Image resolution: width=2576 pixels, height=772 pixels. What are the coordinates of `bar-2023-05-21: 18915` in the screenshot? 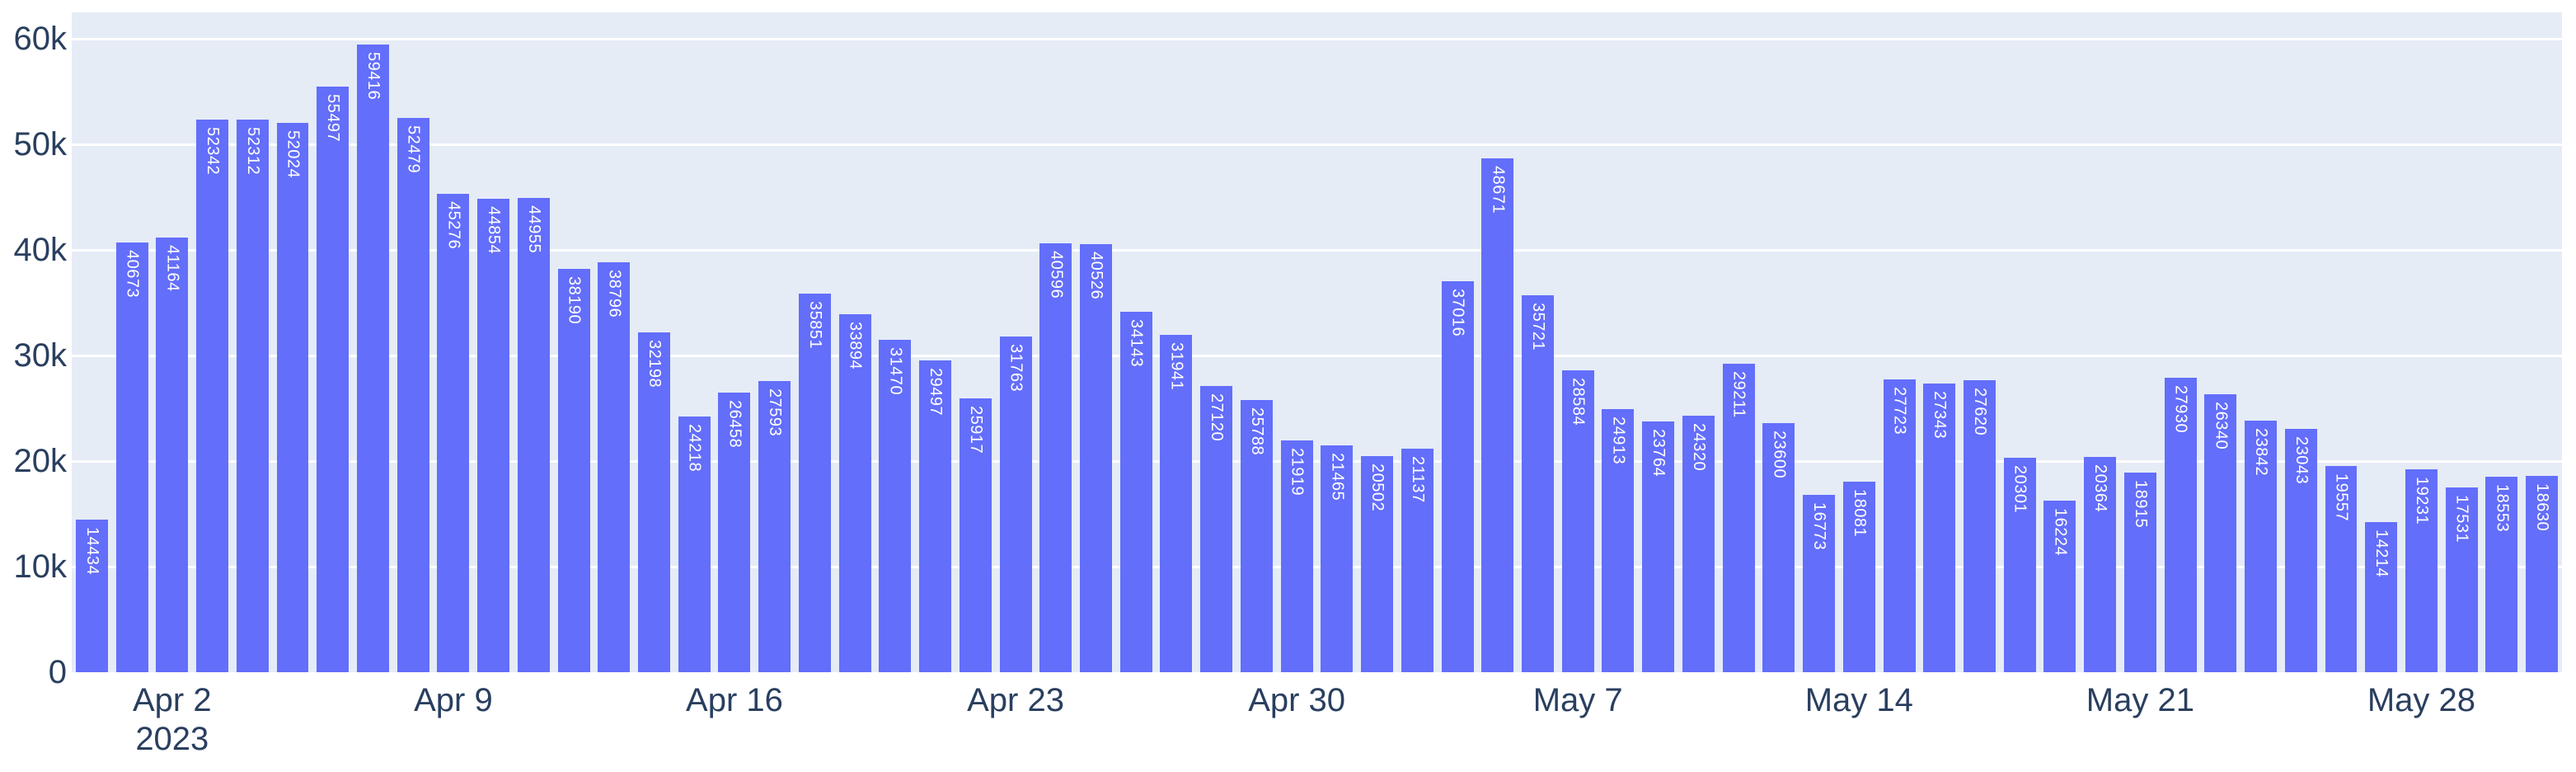 It's located at (2139, 572).